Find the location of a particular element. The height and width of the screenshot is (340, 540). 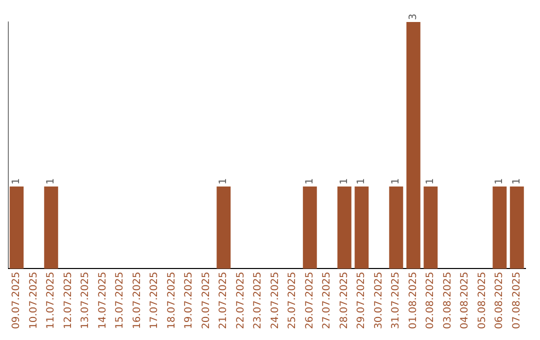

x-tick-label: 23.07.2025 is located at coordinates (258, 301).